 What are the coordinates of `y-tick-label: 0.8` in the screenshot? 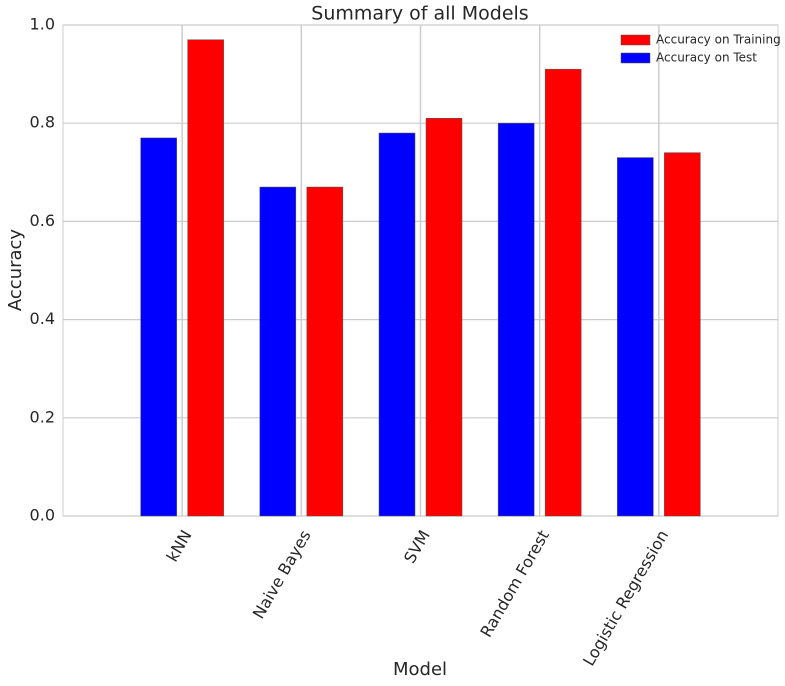 It's located at (42, 122).